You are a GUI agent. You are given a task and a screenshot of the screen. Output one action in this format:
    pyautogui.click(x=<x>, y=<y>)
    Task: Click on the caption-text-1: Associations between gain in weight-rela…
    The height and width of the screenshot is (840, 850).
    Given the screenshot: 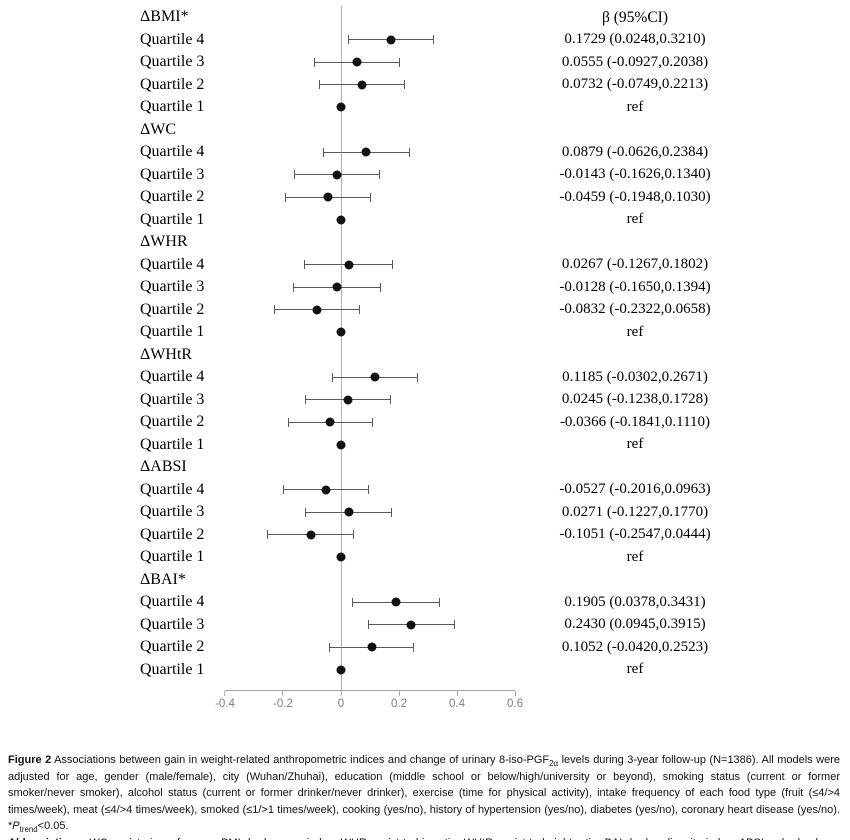 What is the action you would take?
    pyautogui.click(x=300, y=760)
    